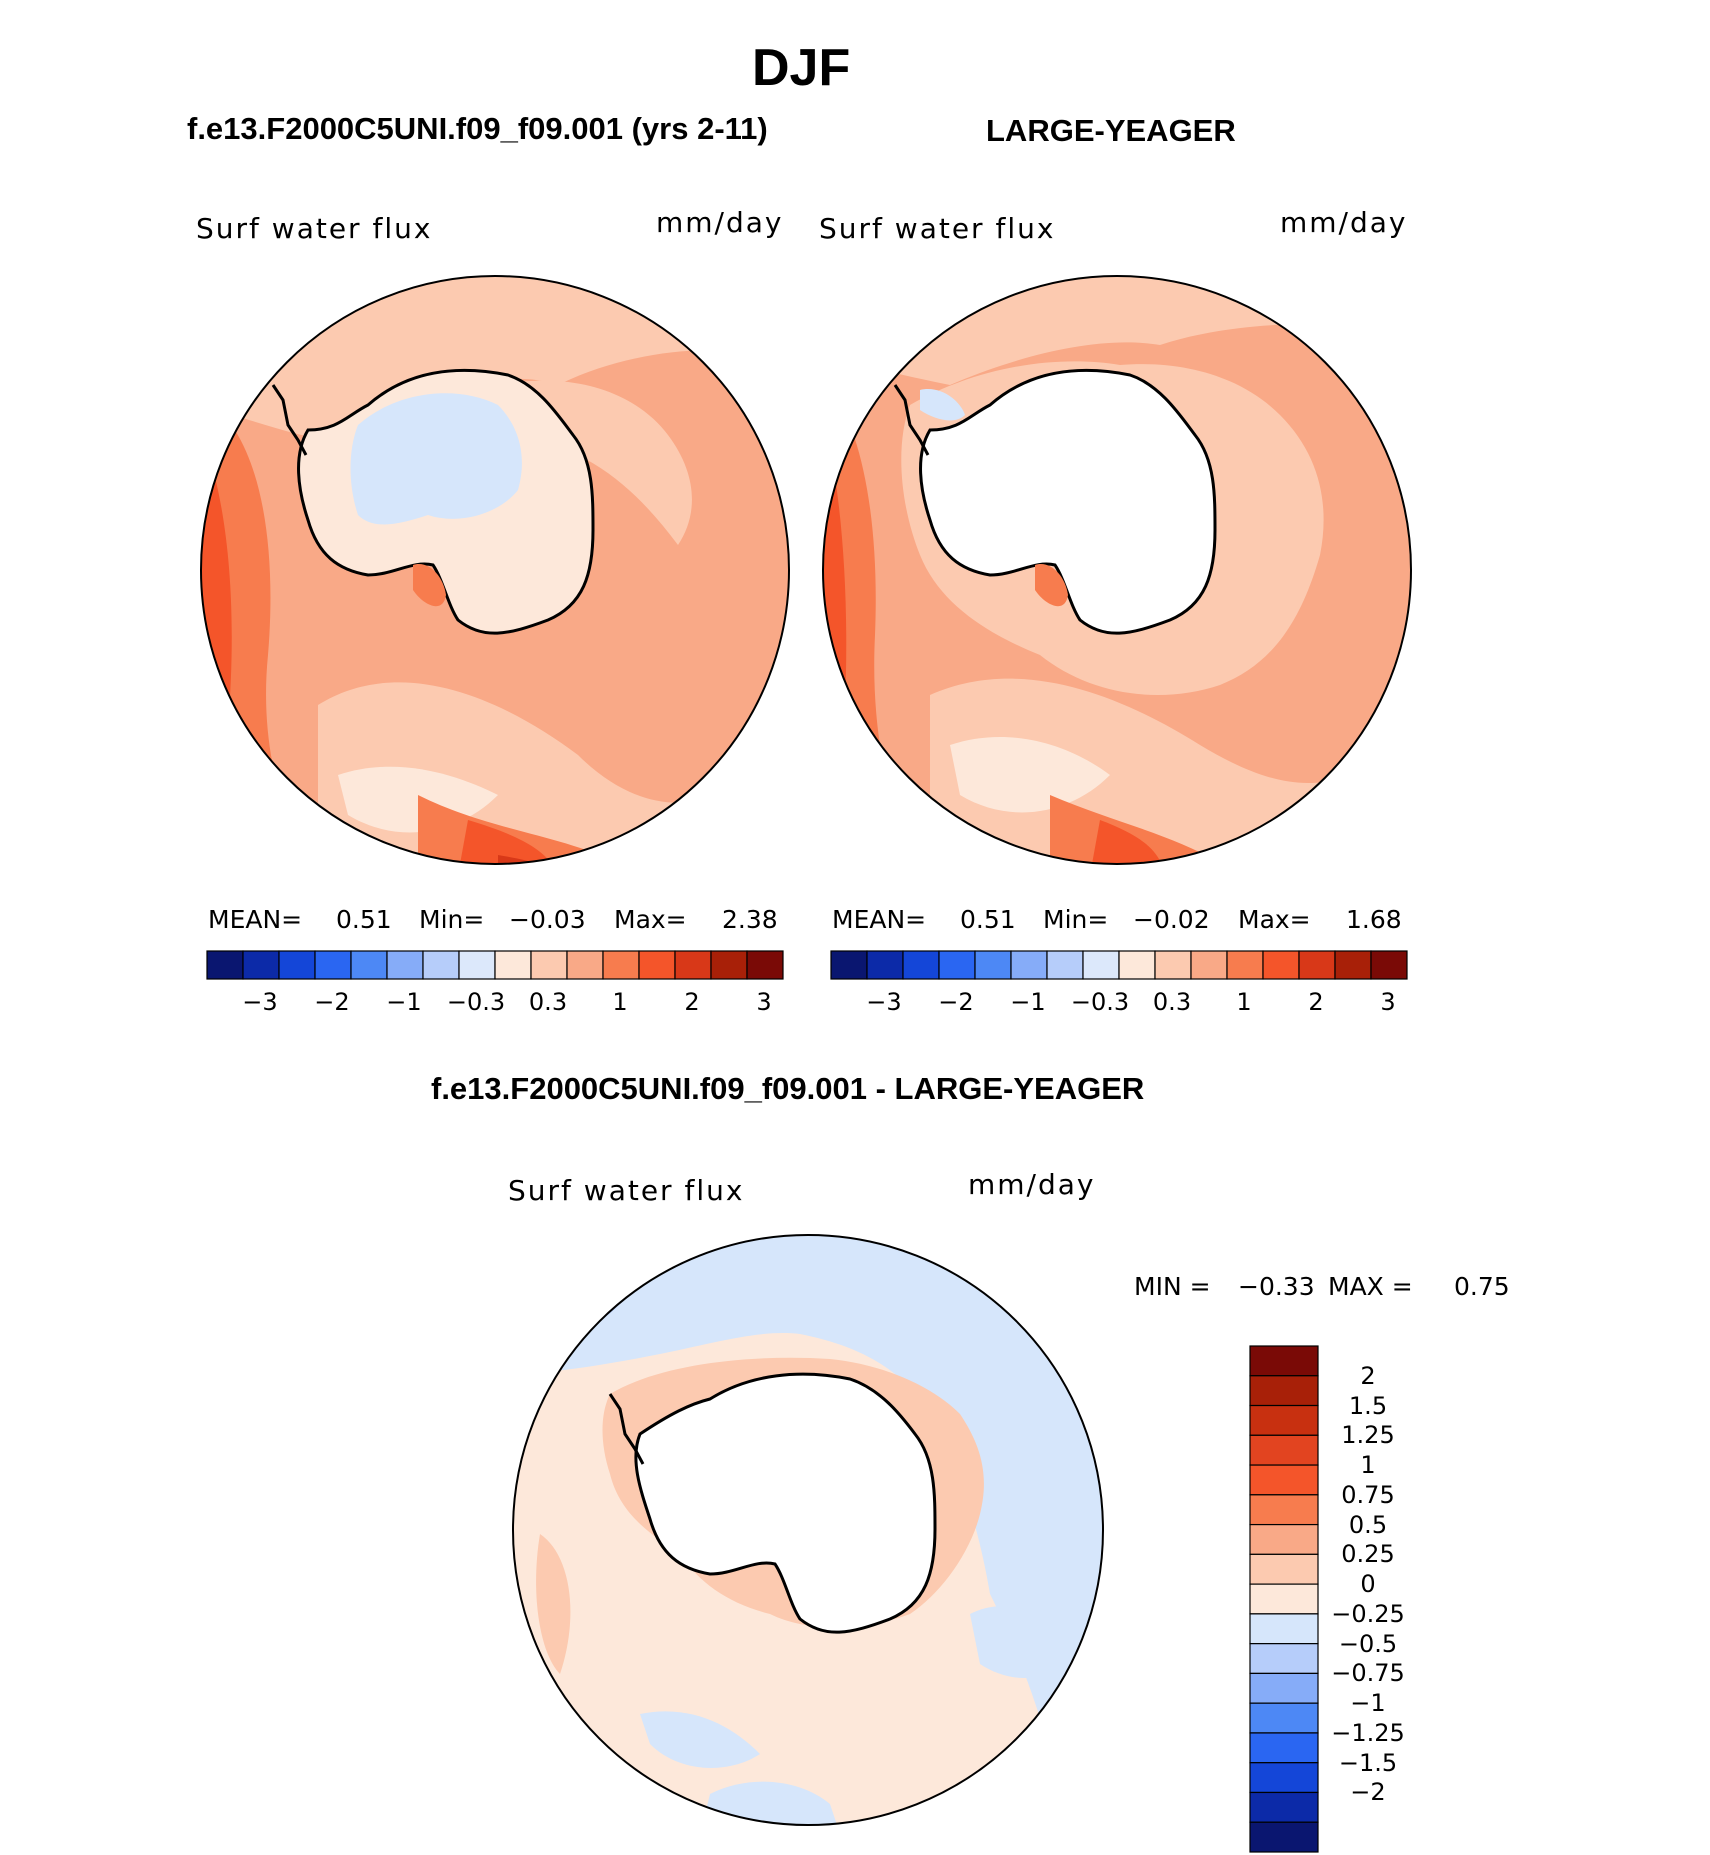 This screenshot has height=1855, width=1710. What do you see at coordinates (750, 919) in the screenshot?
I see `panel-1-max: 2.38` at bounding box center [750, 919].